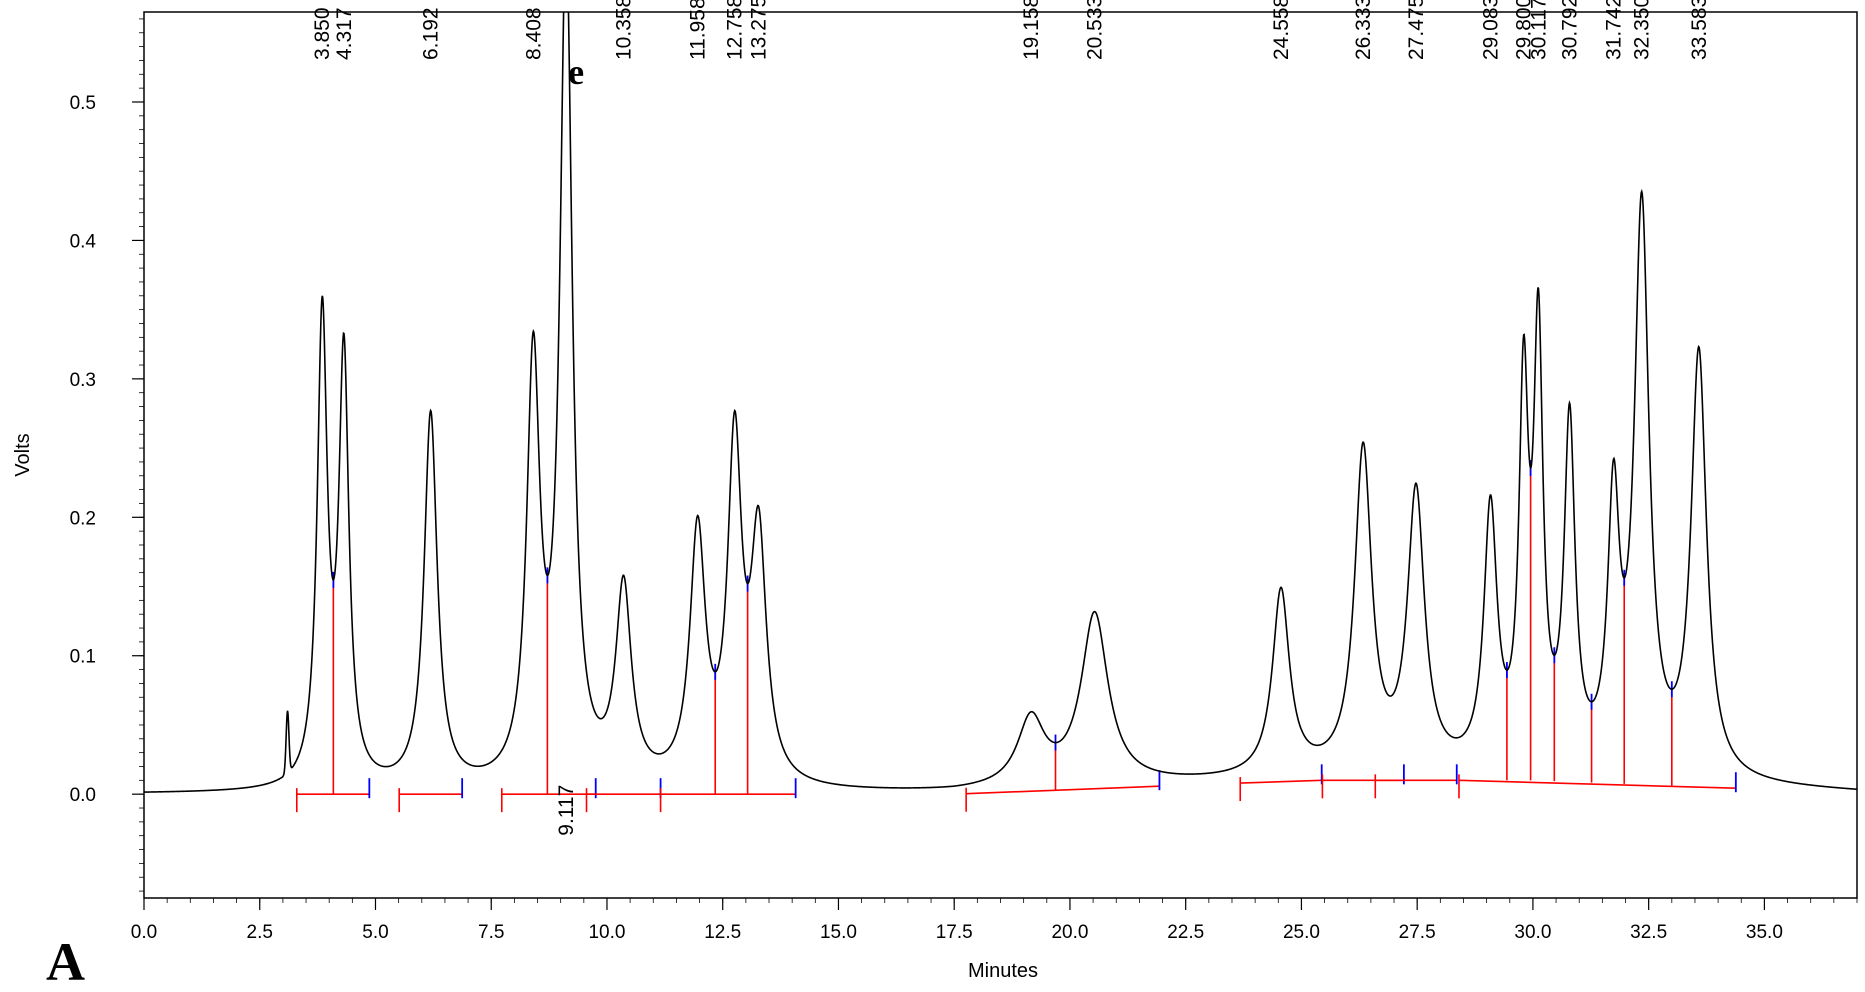 Image resolution: width=1865 pixels, height=992 pixels. What do you see at coordinates (144, 932) in the screenshot?
I see `x-tick-label-0: 0.0` at bounding box center [144, 932].